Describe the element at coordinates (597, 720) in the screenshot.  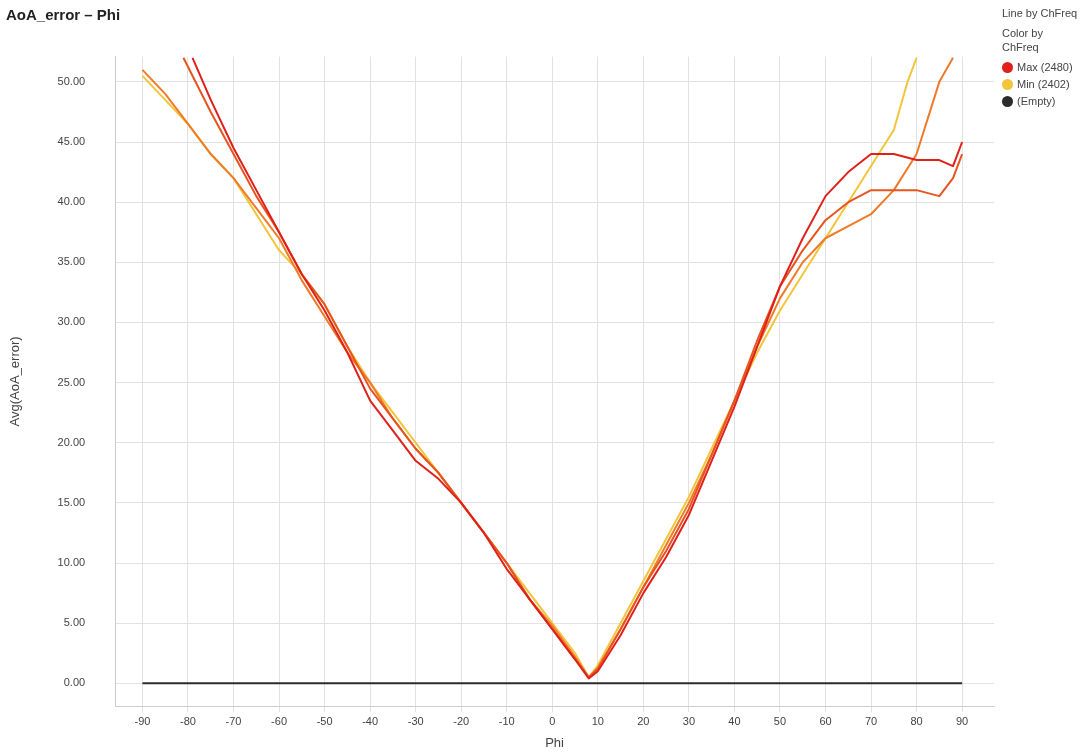
I see `x-tick-label: 10` at that location.